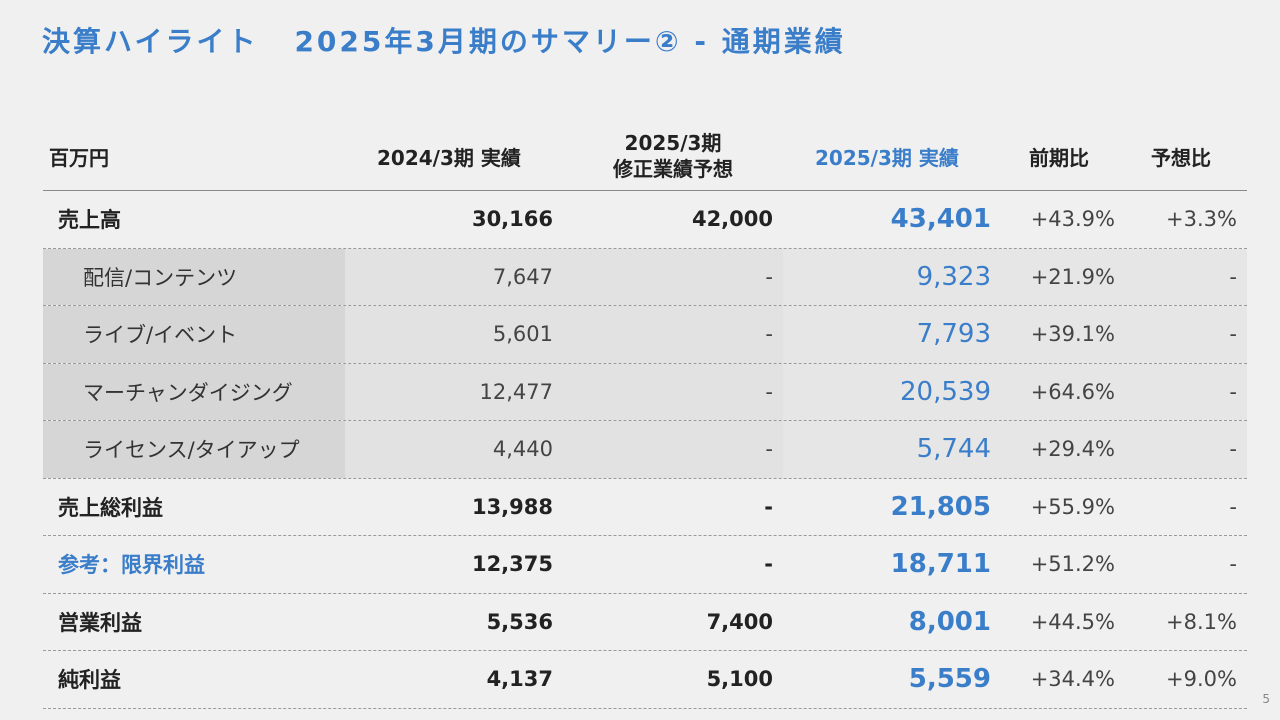  Describe the element at coordinates (522, 449) in the screenshot. I see `prev-actual-value: 4,440` at that location.